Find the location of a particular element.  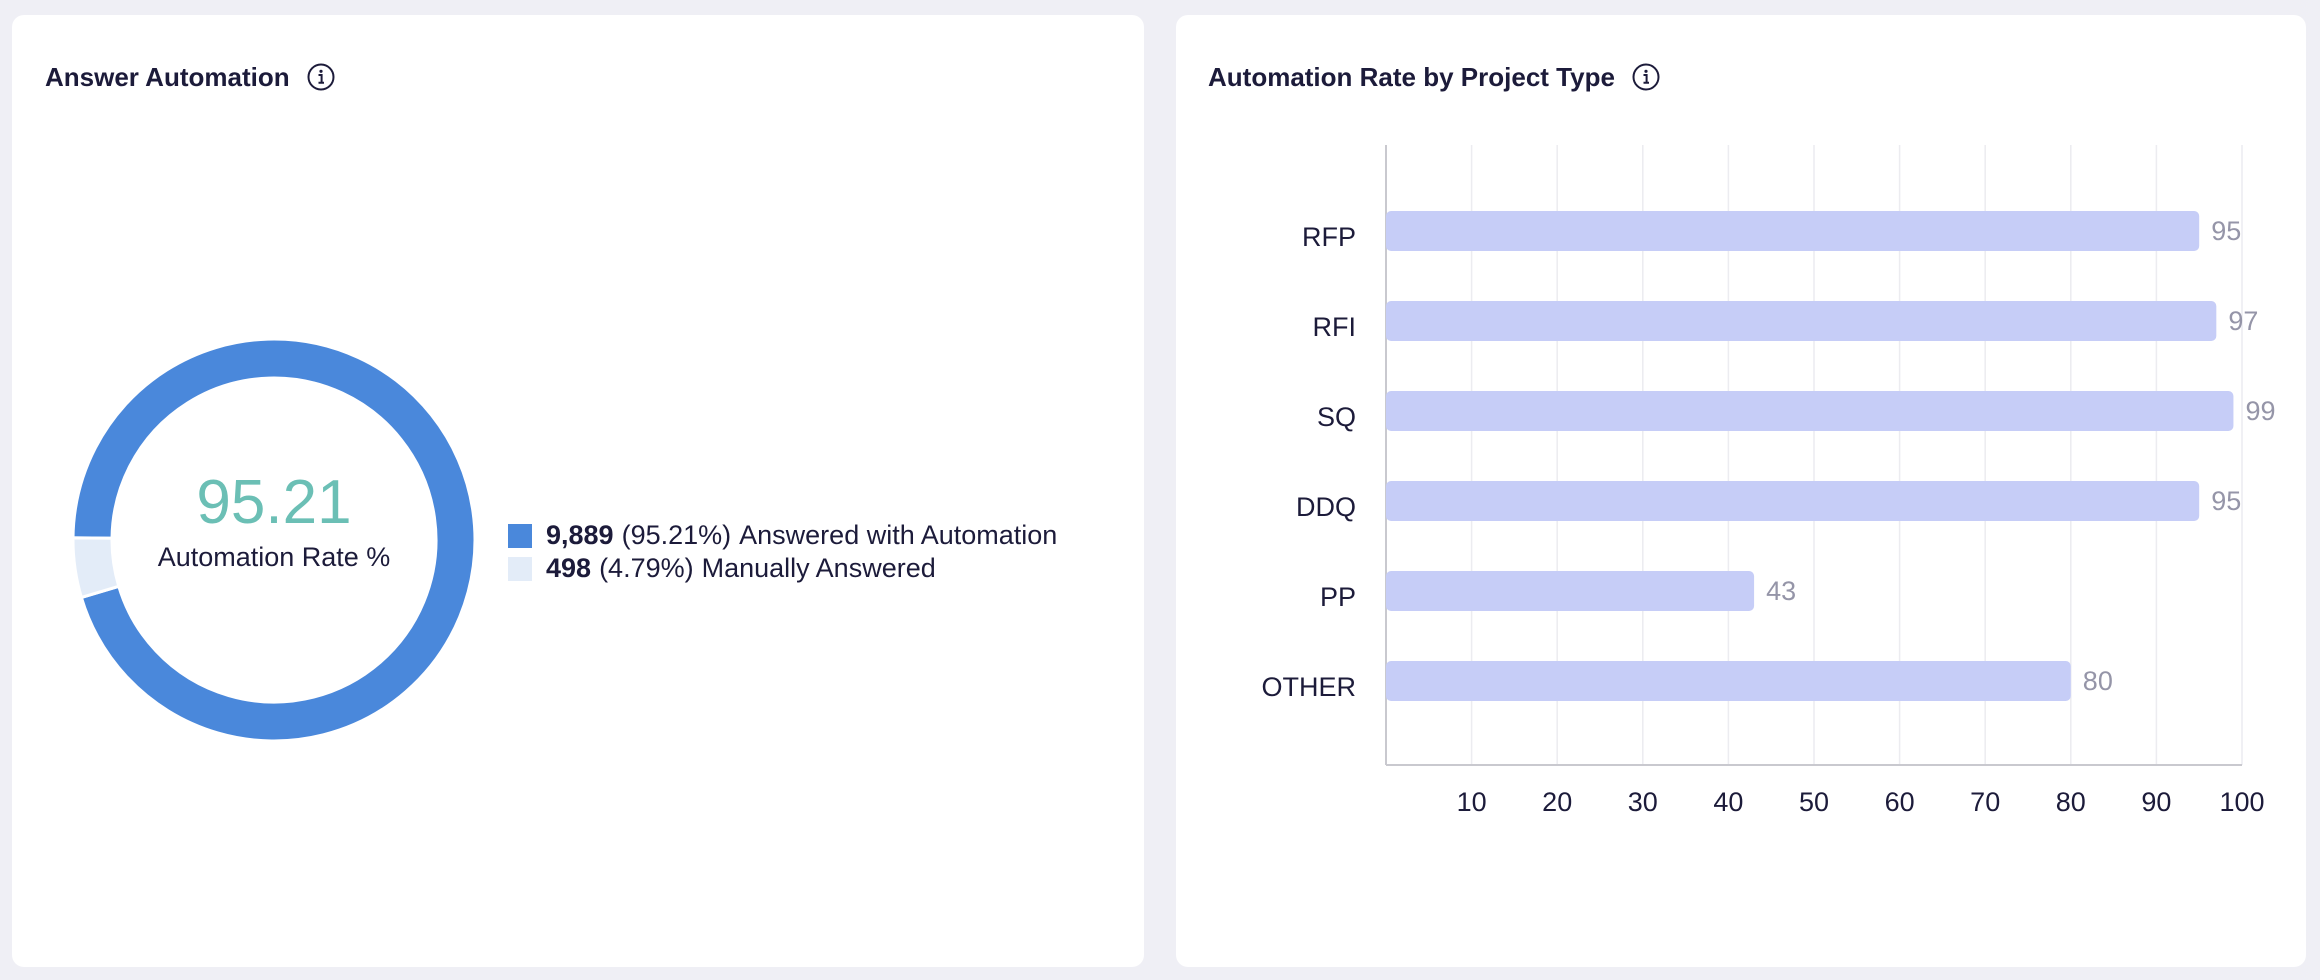

x-tick-label: 10 is located at coordinates (1472, 802).